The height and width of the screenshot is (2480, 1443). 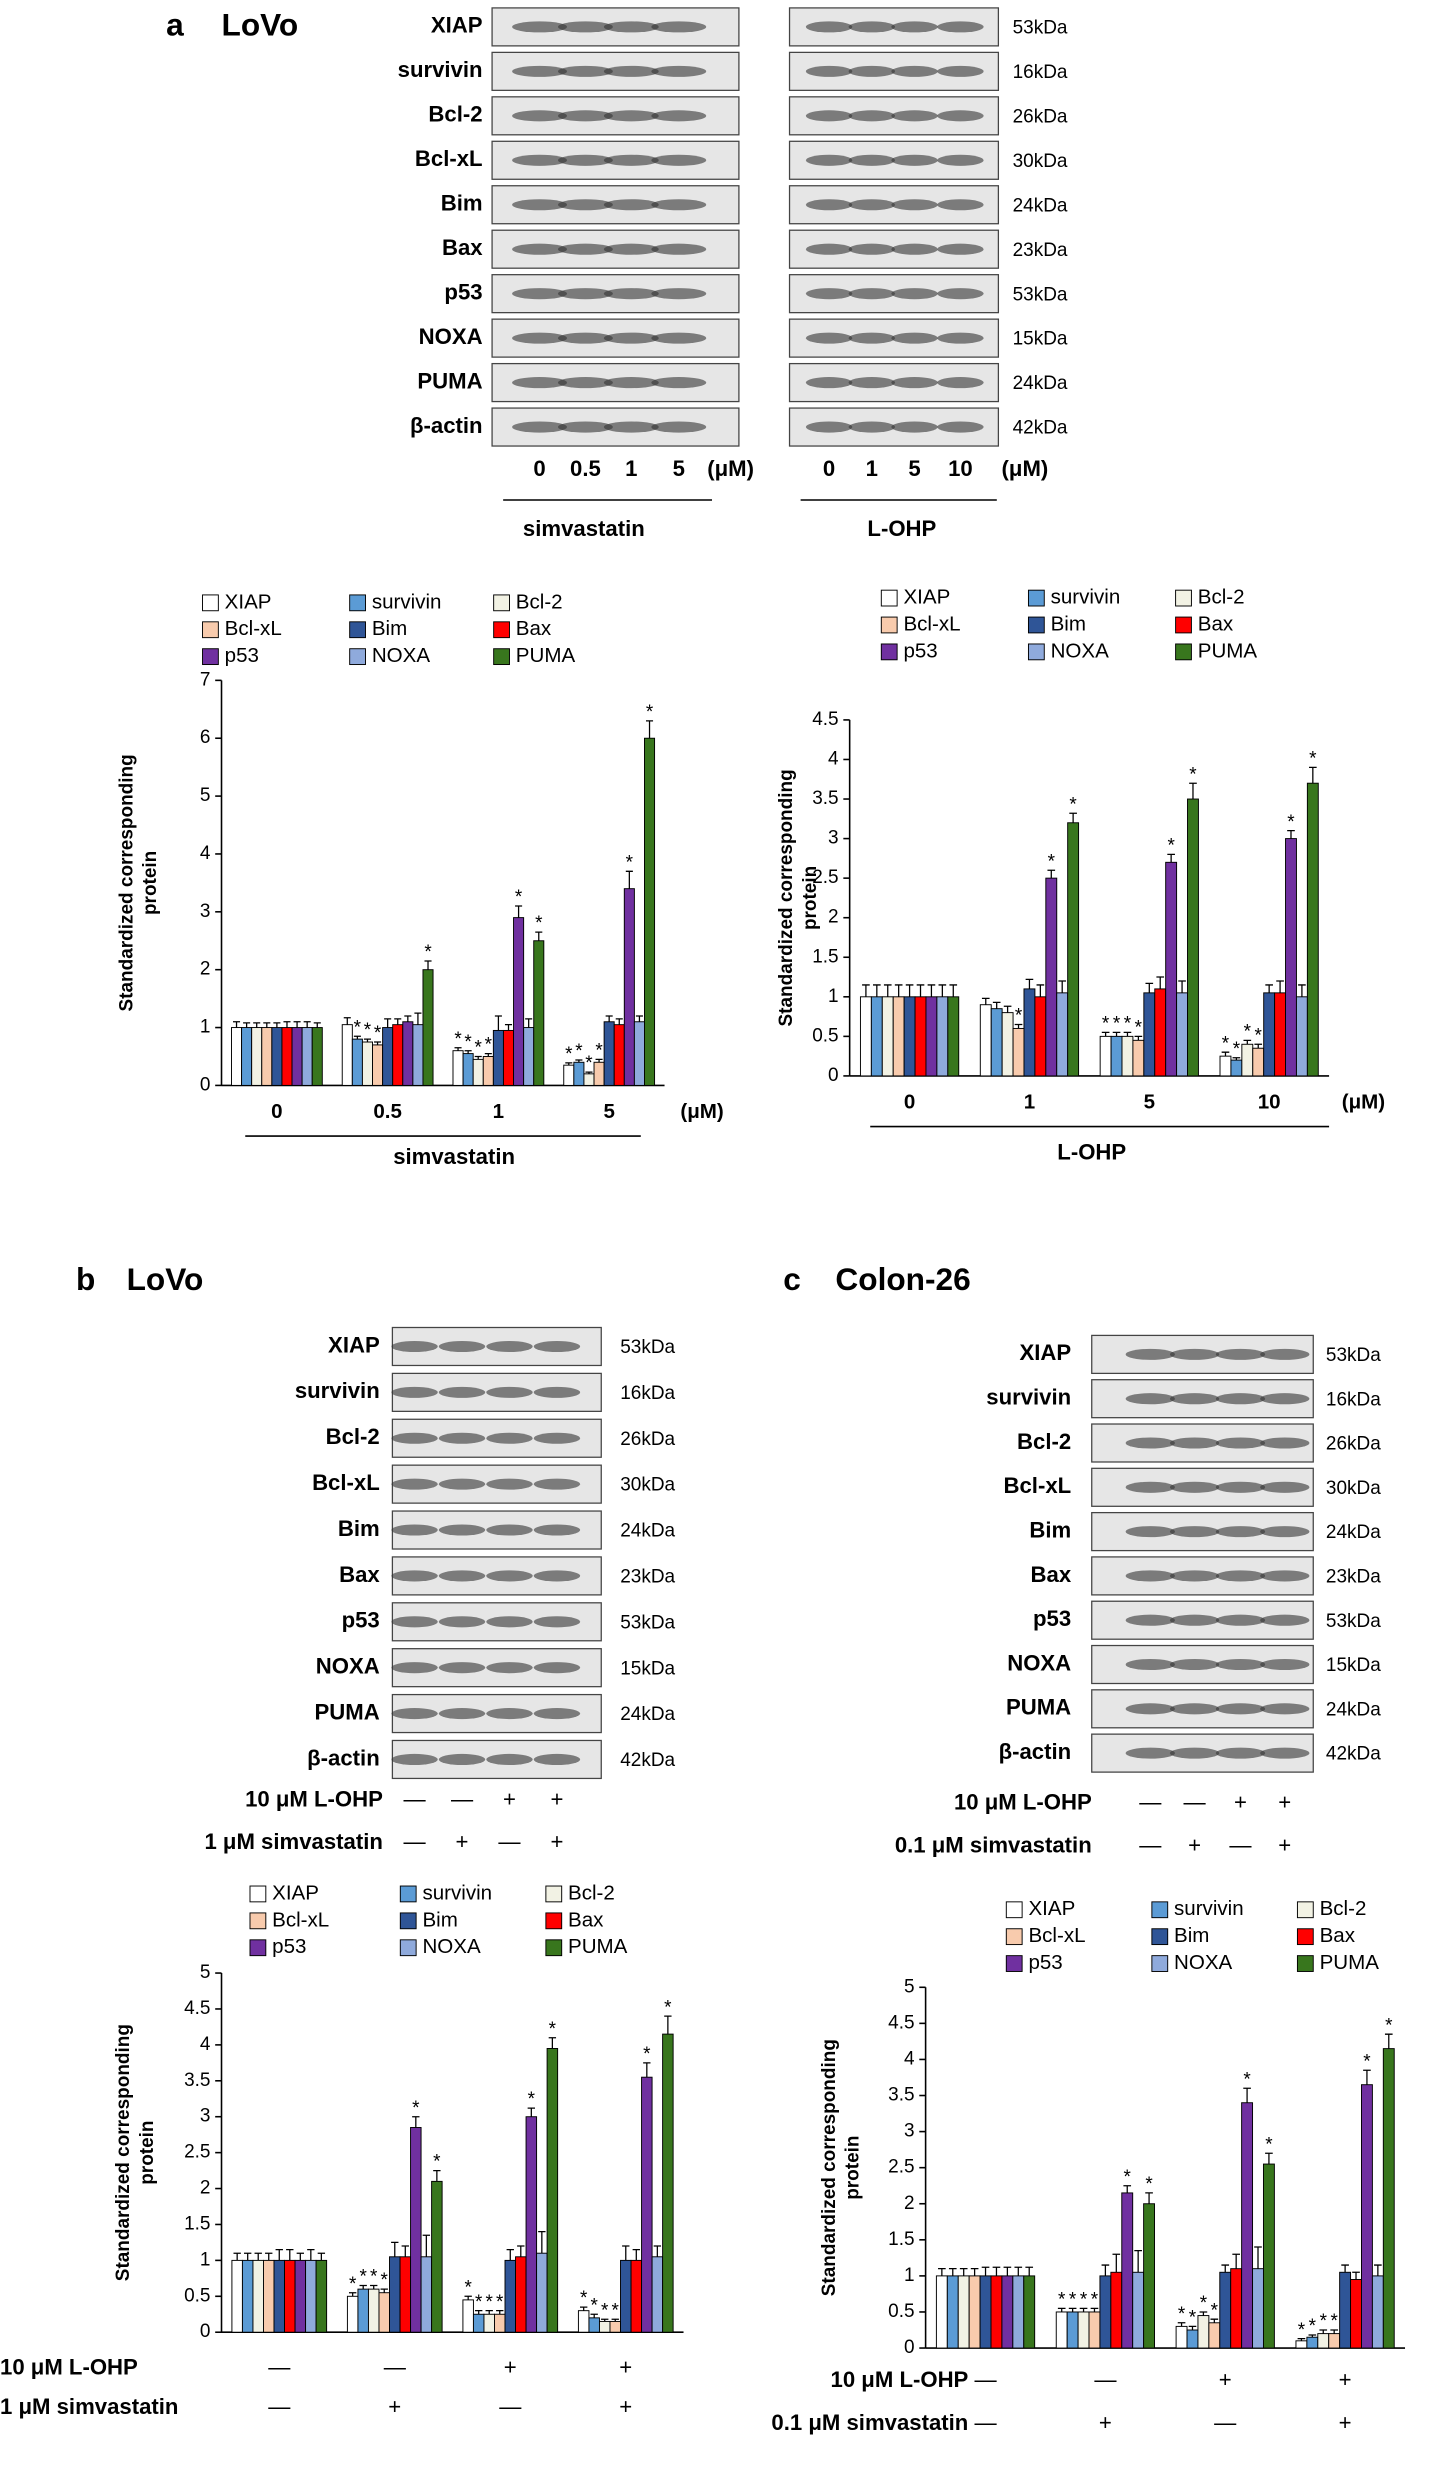 What do you see at coordinates (1056, 1935) in the screenshot?
I see `legend-label: Bcl-xL` at bounding box center [1056, 1935].